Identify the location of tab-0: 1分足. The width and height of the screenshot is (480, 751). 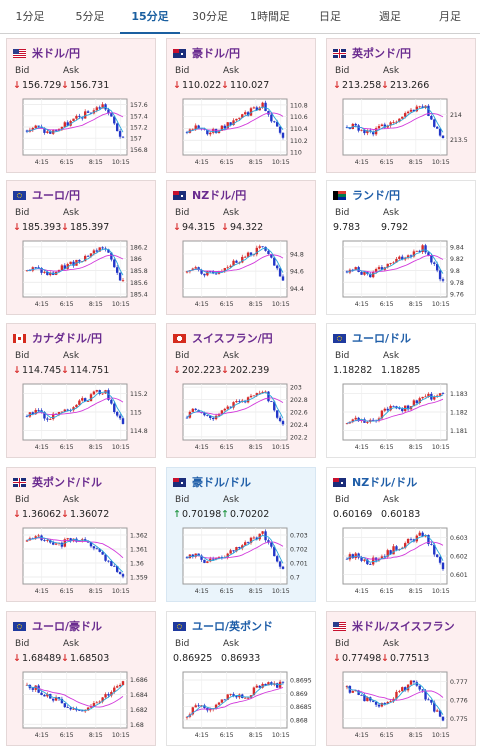
(30, 16).